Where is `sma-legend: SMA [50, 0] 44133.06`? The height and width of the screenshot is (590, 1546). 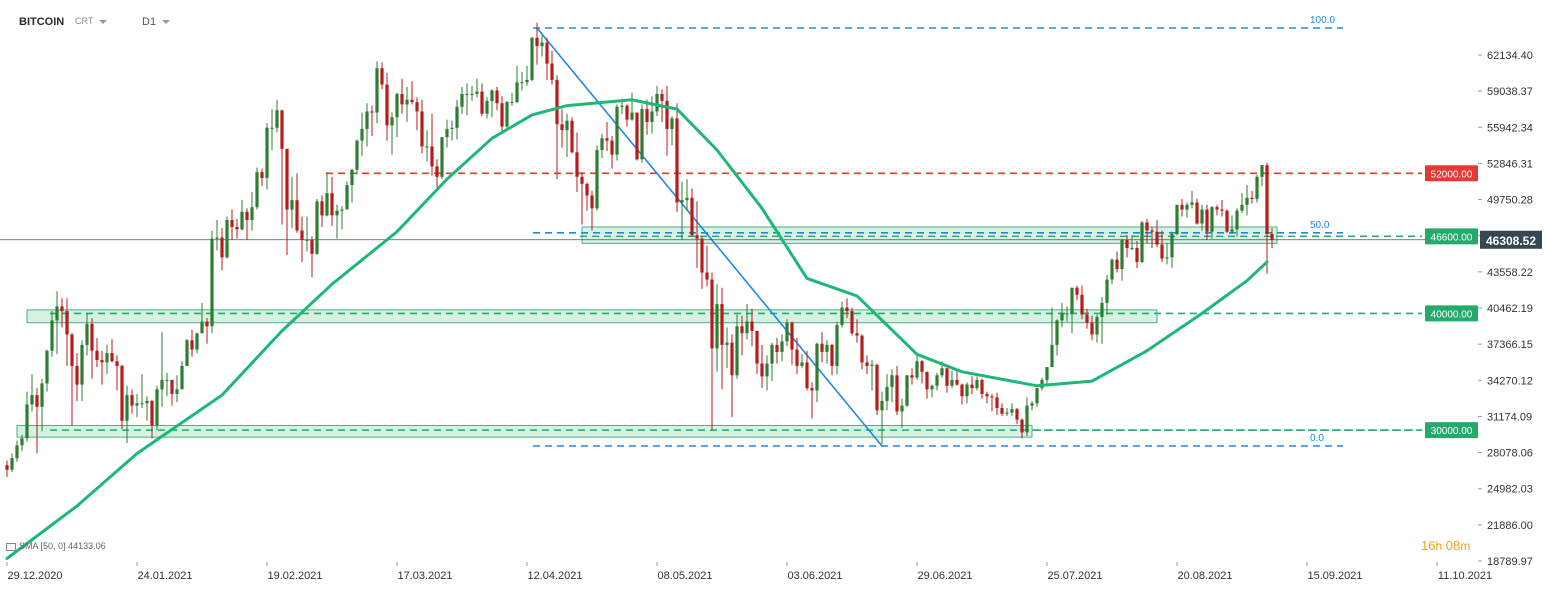
sma-legend: SMA [50, 0] 44133.06 is located at coordinates (56, 546).